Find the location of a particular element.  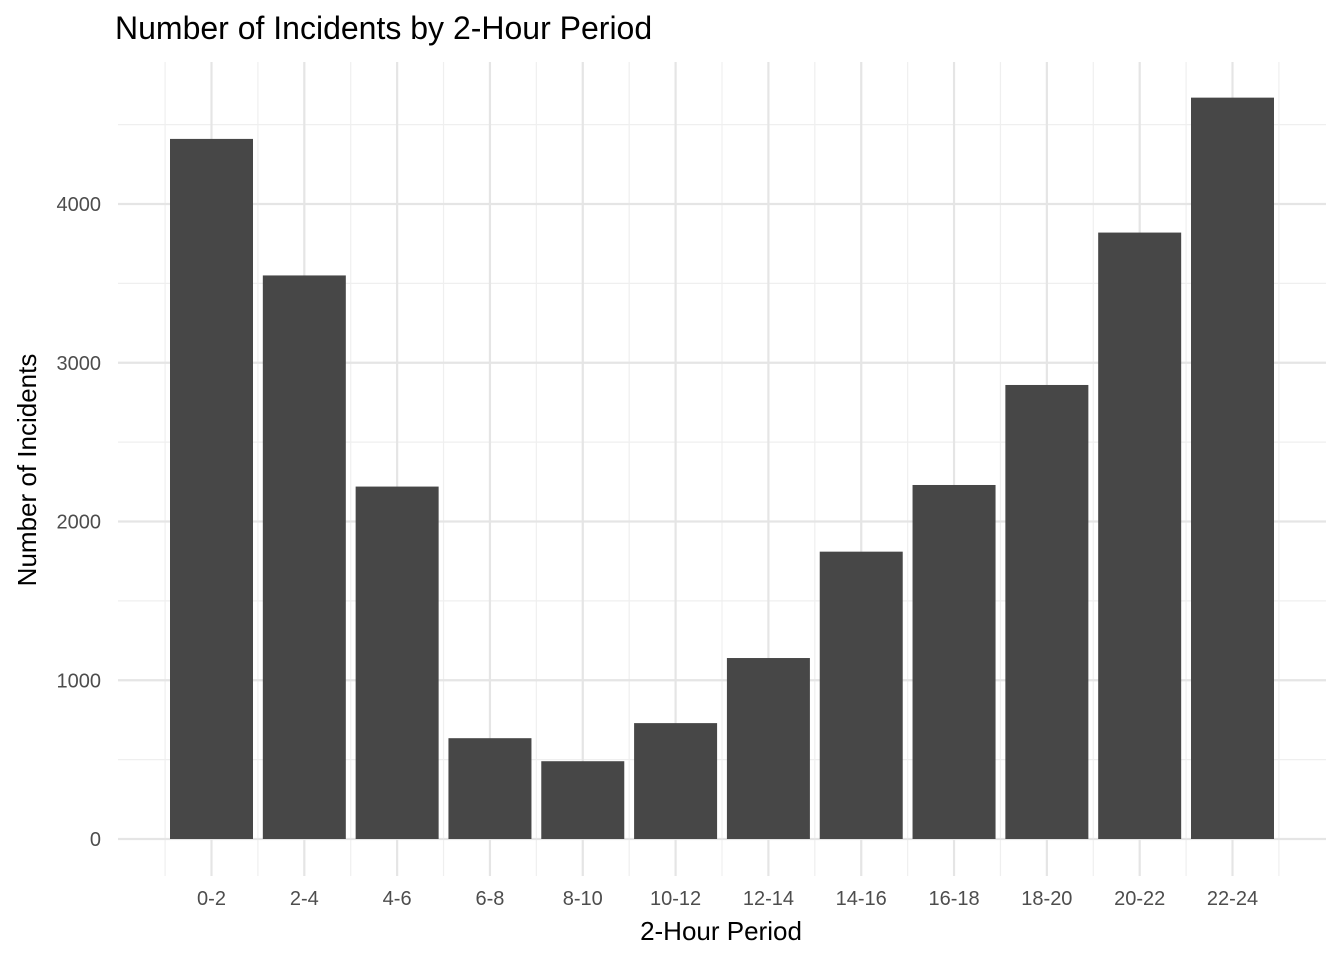

x-tick-label: 6-8 is located at coordinates (490, 899).